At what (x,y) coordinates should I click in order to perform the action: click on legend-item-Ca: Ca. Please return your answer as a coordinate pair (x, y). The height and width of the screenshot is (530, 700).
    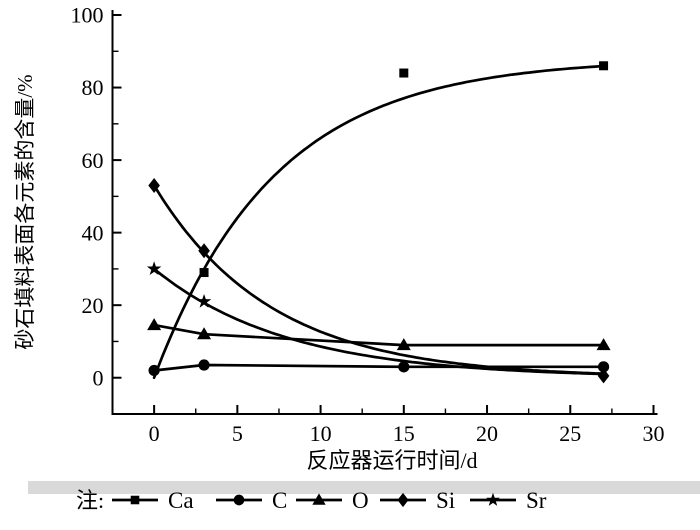
    Looking at the image, I should click on (153, 500).